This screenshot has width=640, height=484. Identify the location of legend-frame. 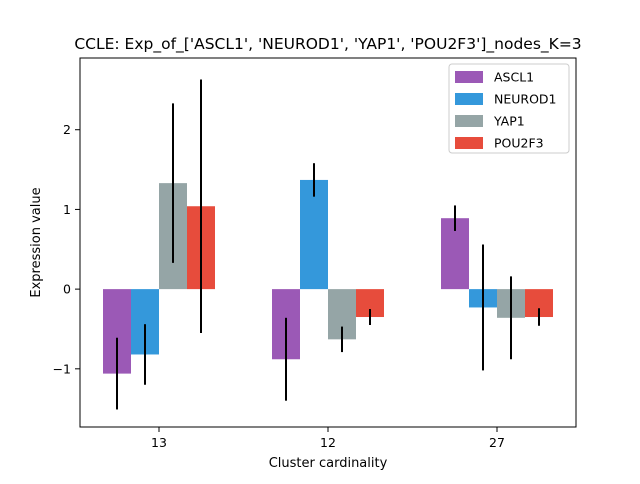
(509, 108).